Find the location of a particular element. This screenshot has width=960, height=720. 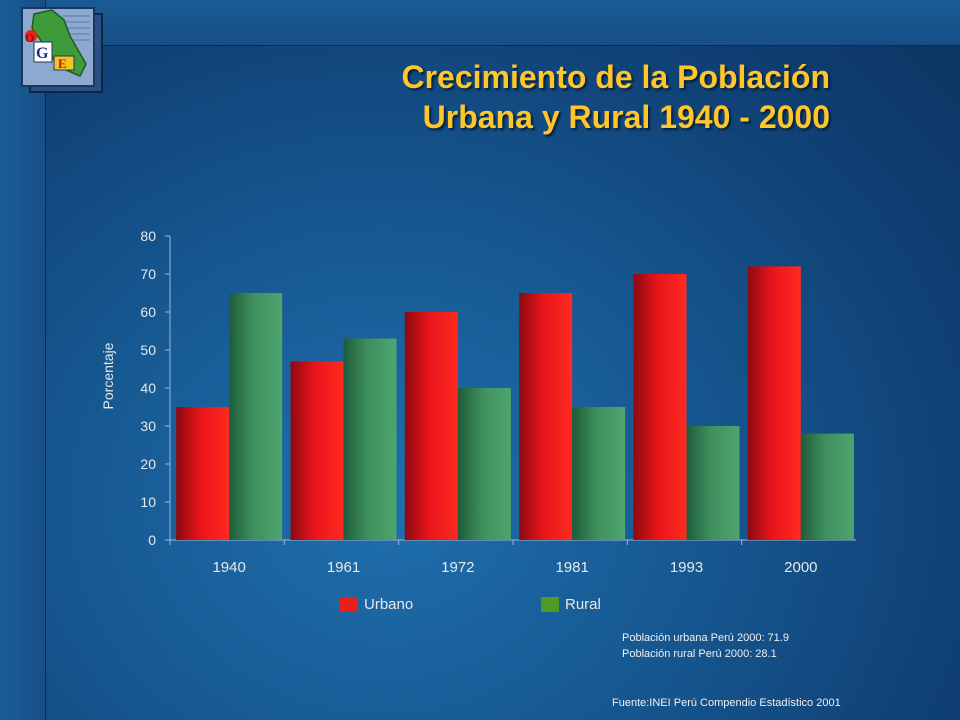

y-tick-label: 40 is located at coordinates (148, 388).